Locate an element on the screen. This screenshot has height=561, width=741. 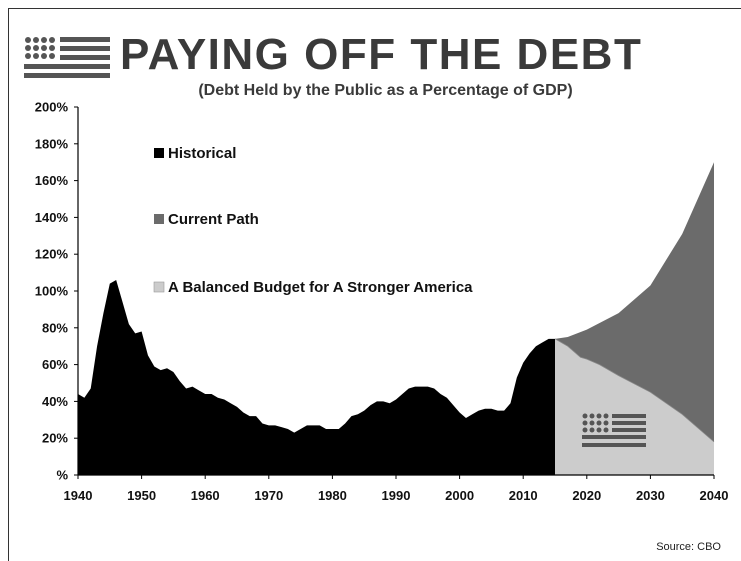
chart-title: PAYING OFF THE DEBT is located at coordinates (381, 54).